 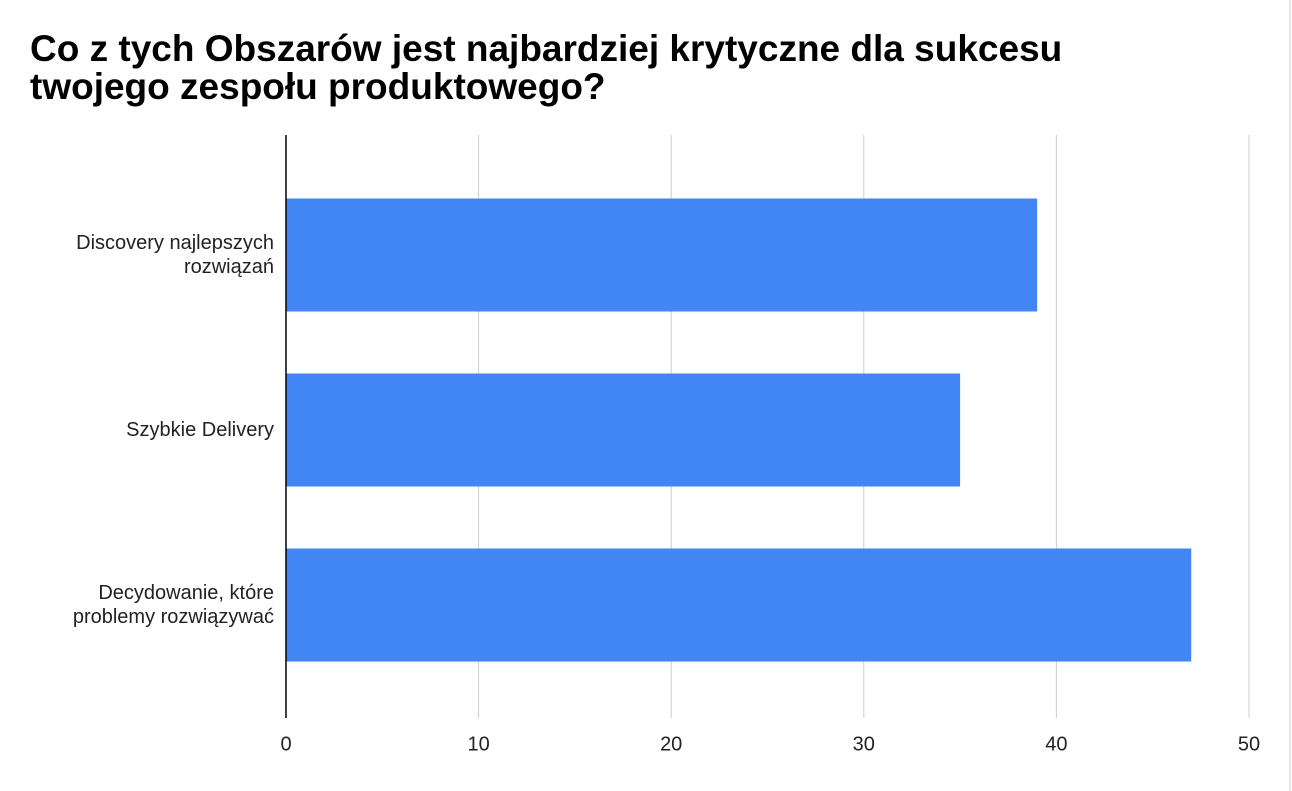 I want to click on x-tick-label: 50, so click(x=1249, y=744).